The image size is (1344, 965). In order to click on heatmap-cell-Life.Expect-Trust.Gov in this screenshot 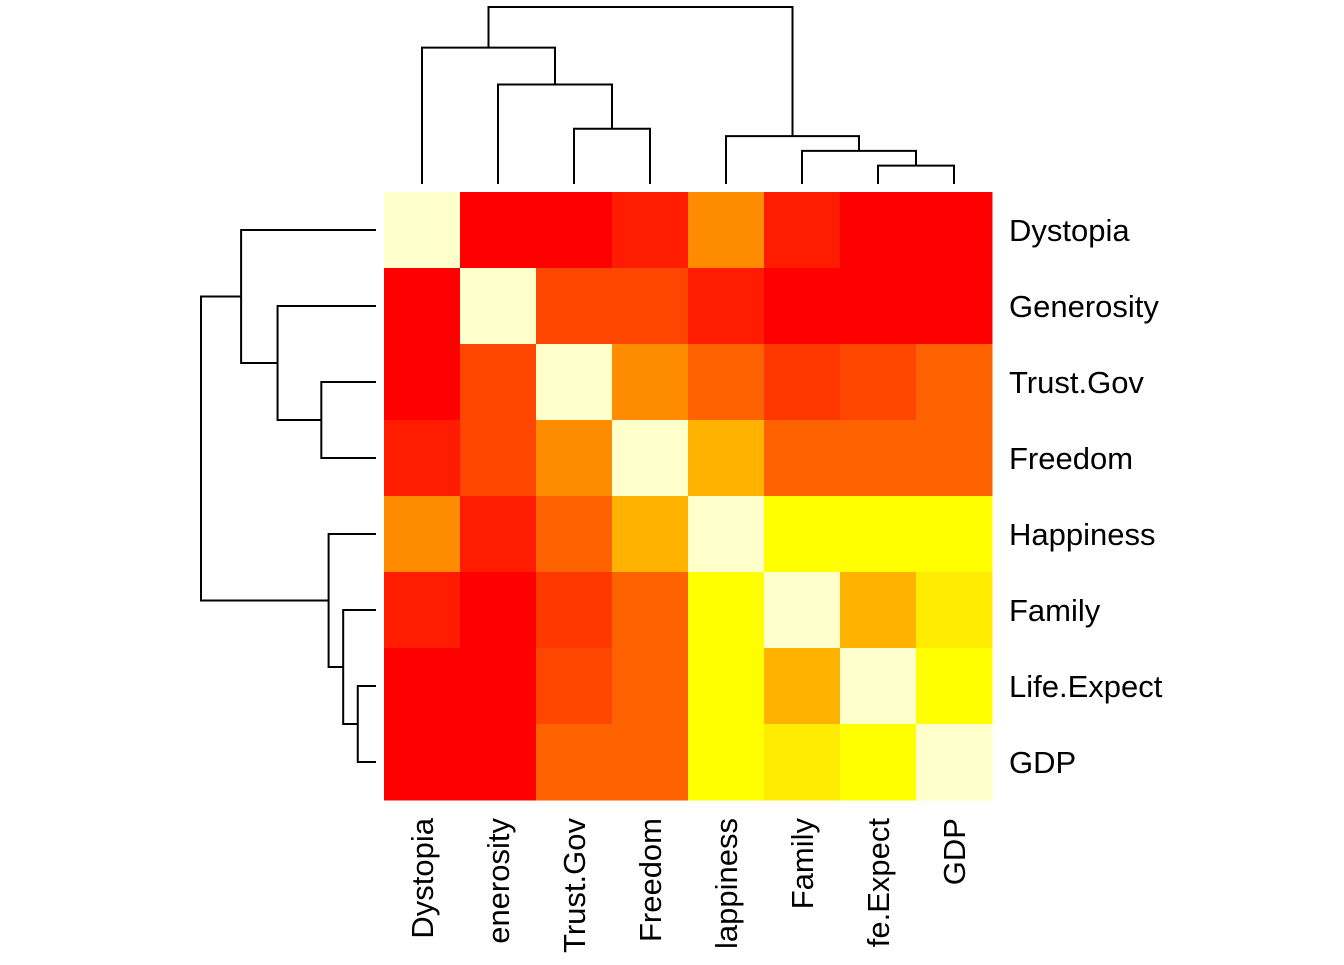, I will do `click(574, 686)`.